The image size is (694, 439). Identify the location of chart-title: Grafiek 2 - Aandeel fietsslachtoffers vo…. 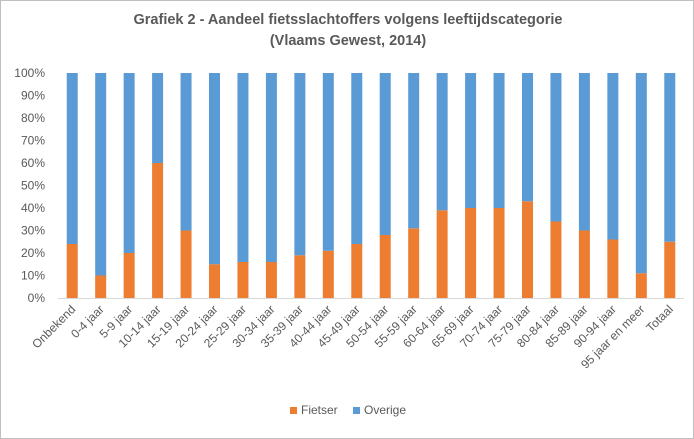
(348, 20).